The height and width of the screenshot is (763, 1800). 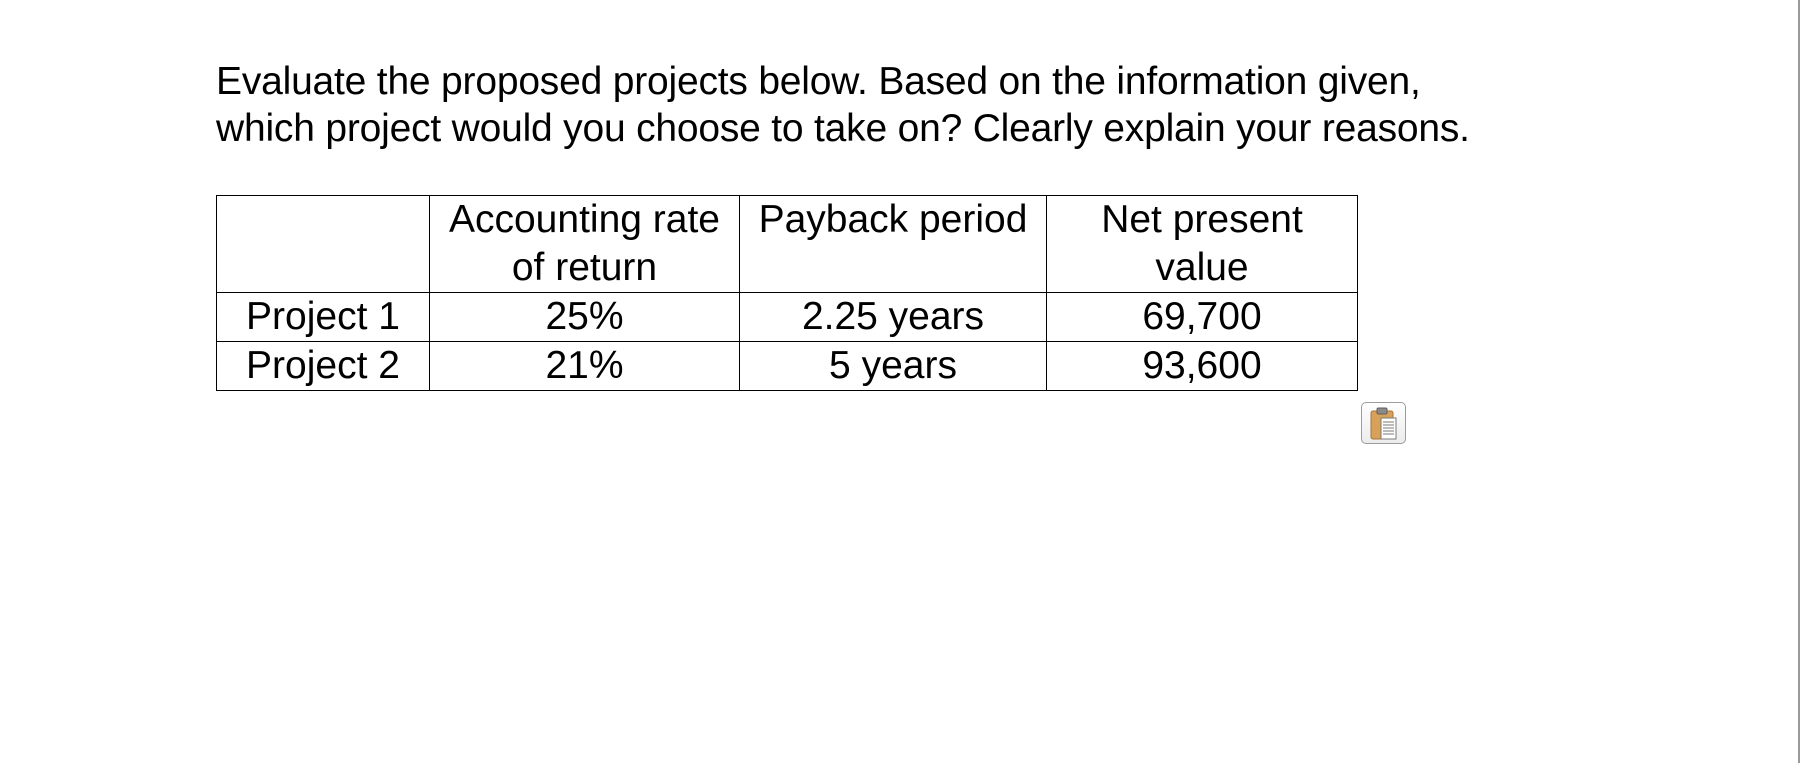 I want to click on cell-payback-project-2: 5 years, so click(x=893, y=366).